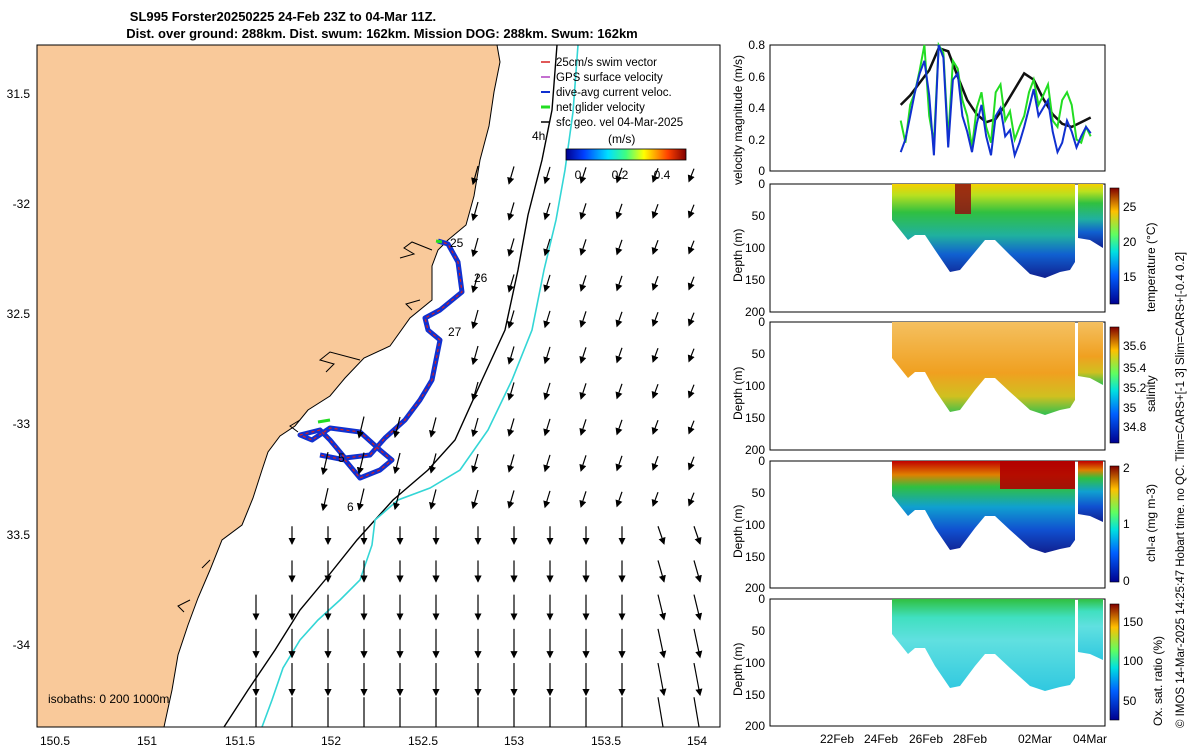 Image resolution: width=1200 pixels, height=750 pixels. Describe the element at coordinates (1130, 277) in the screenshot. I see `colorbar-tick: 15` at that location.